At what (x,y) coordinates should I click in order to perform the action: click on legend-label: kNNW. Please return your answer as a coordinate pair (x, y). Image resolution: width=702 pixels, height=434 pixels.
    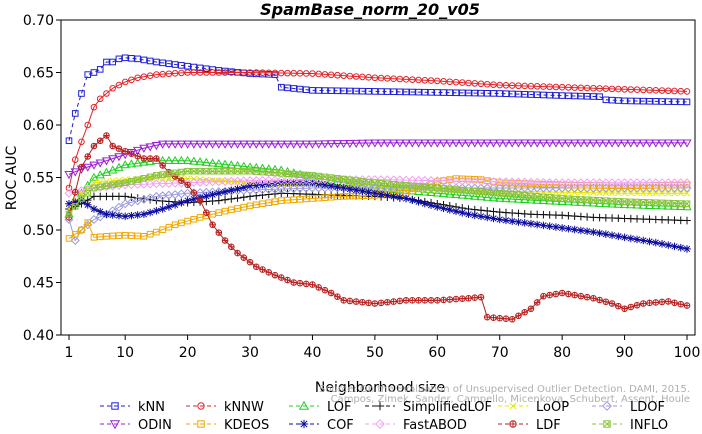
    Looking at the image, I should click on (244, 407).